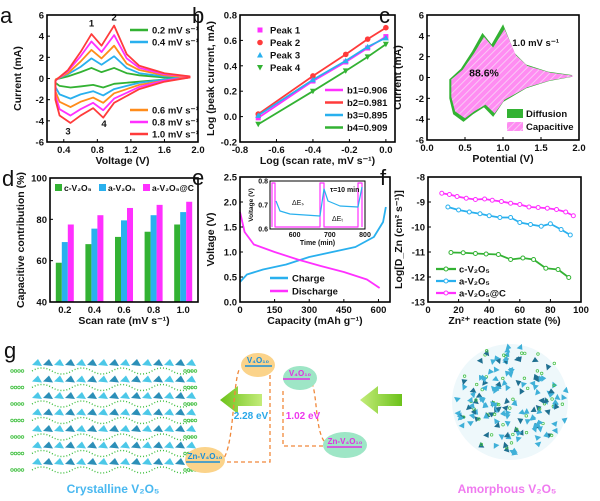  What do you see at coordinates (308, 279) in the screenshot?
I see `legend-entry: Charge` at bounding box center [308, 279].